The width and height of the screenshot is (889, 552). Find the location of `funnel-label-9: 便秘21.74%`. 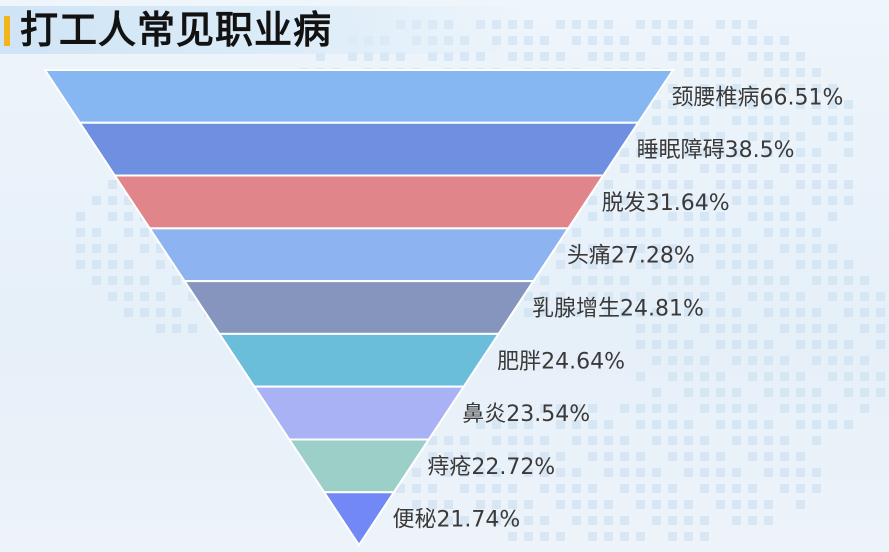

funnel-label-9: 便秘21.74% is located at coordinates (456, 520).